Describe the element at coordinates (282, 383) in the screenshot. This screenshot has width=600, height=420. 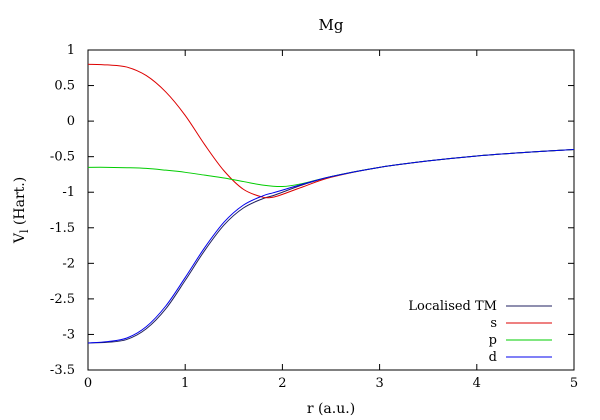
I see `x-tick-label: 2` at that location.